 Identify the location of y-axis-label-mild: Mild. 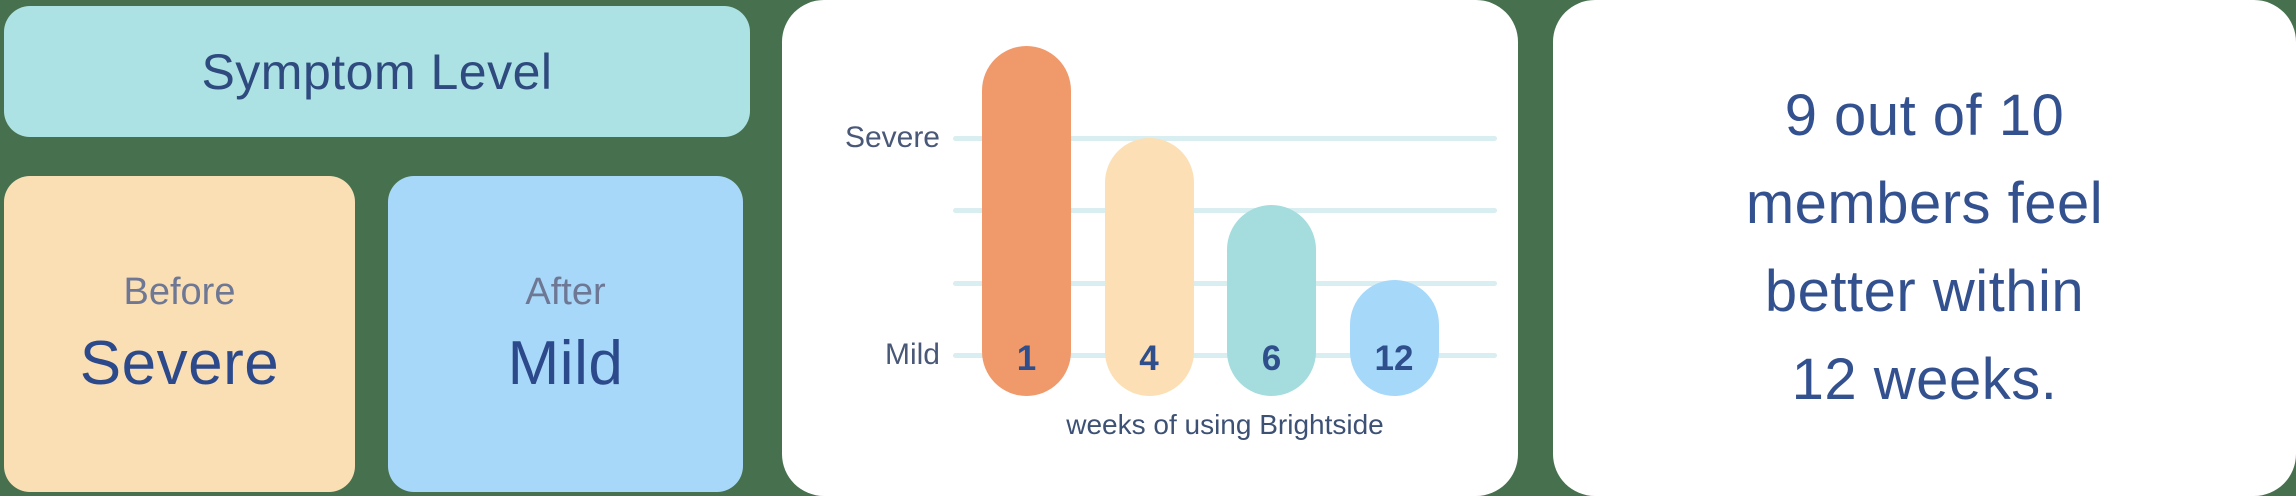
(912, 354).